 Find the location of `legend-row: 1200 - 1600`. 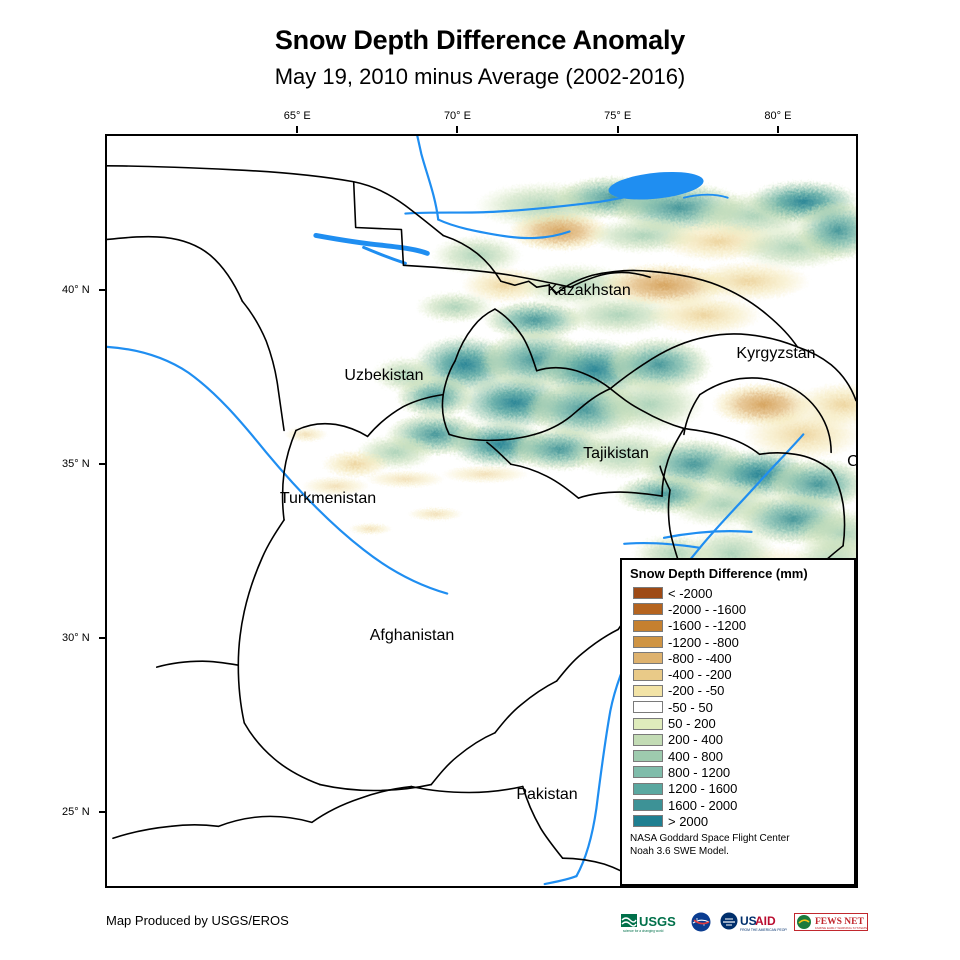

legend-row: 1200 - 1600 is located at coordinates (738, 789).